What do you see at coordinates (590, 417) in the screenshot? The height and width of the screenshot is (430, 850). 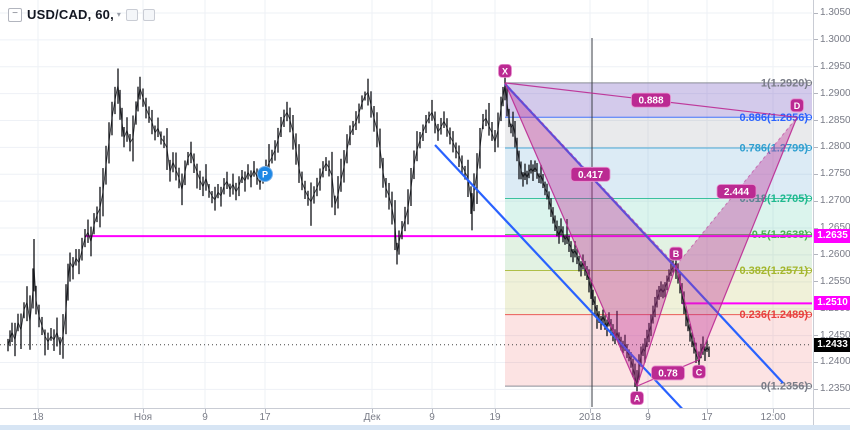 I see `time-tick-label: 2018` at bounding box center [590, 417].